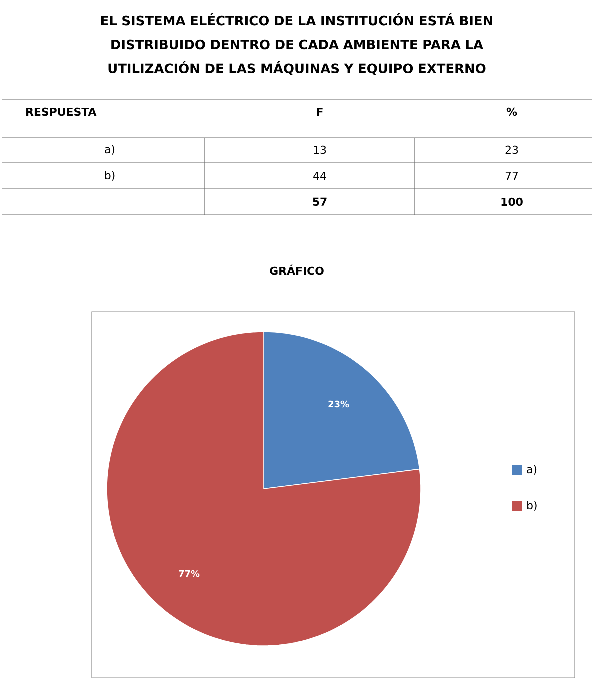 The image size is (594, 683). I want to click on text: b), so click(110, 176).